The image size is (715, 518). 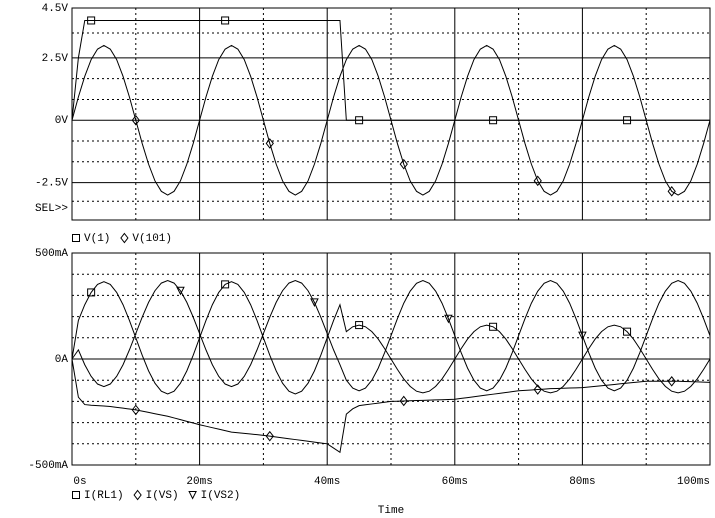 I want to click on x-tick-label: 100ms, so click(x=693, y=482).